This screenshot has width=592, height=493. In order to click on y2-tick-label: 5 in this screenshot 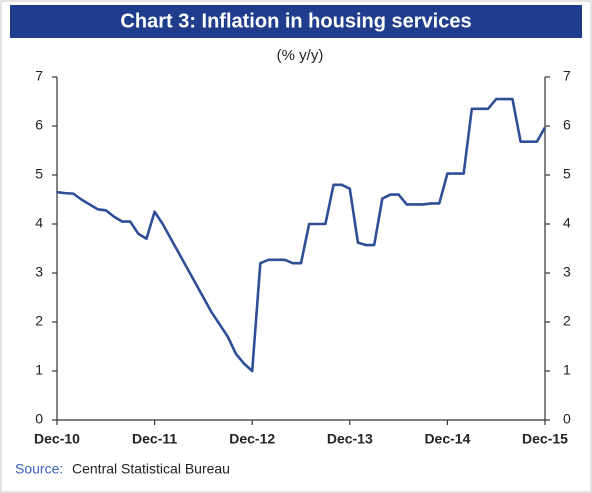, I will do `click(567, 174)`.